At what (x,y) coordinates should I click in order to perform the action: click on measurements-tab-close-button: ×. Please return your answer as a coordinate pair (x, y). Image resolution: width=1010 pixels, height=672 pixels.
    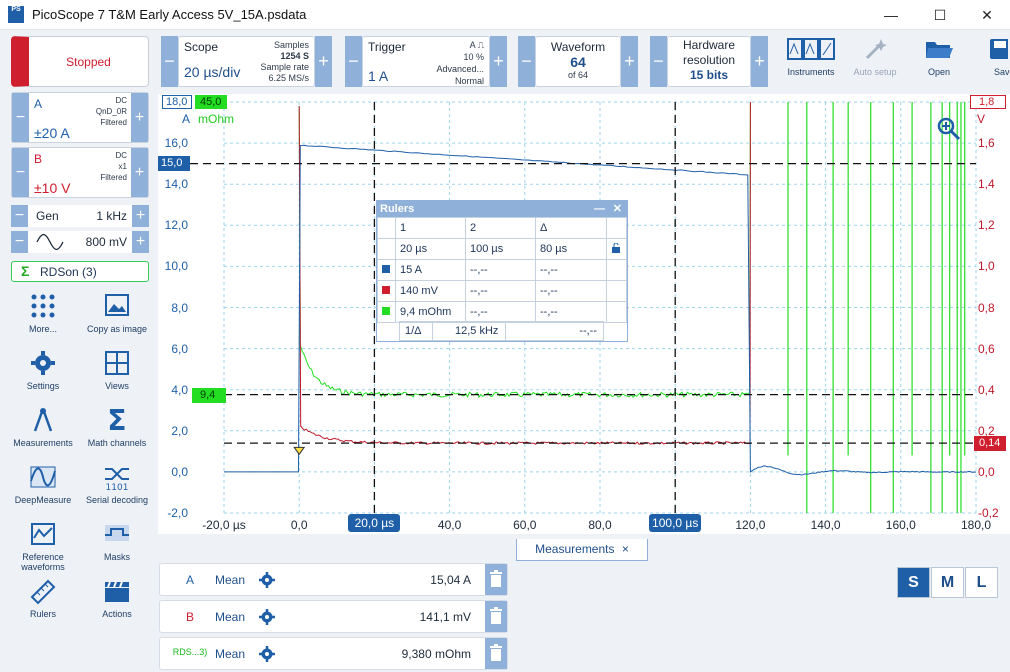
    Looking at the image, I should click on (625, 549).